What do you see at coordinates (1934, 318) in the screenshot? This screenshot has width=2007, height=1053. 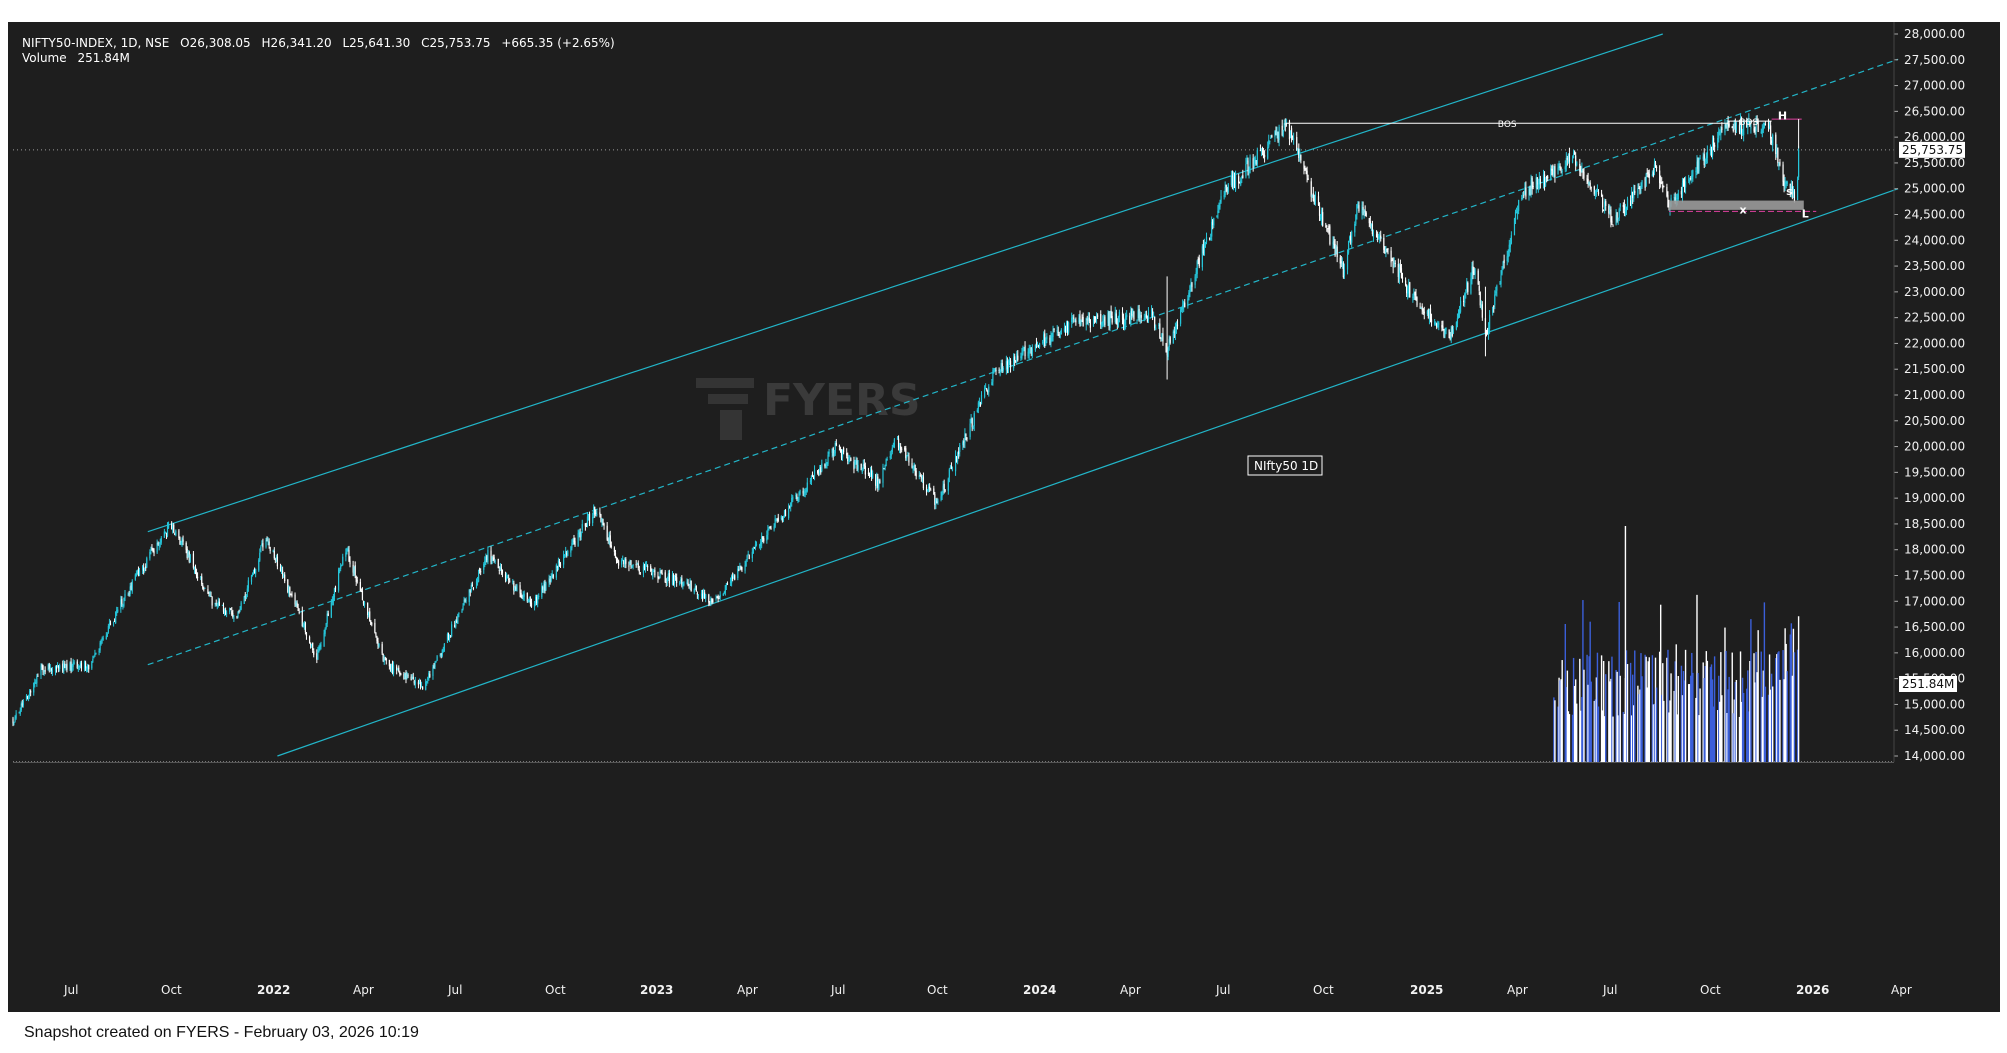 I see `y-tick-label: 22,500.00` at bounding box center [1934, 318].